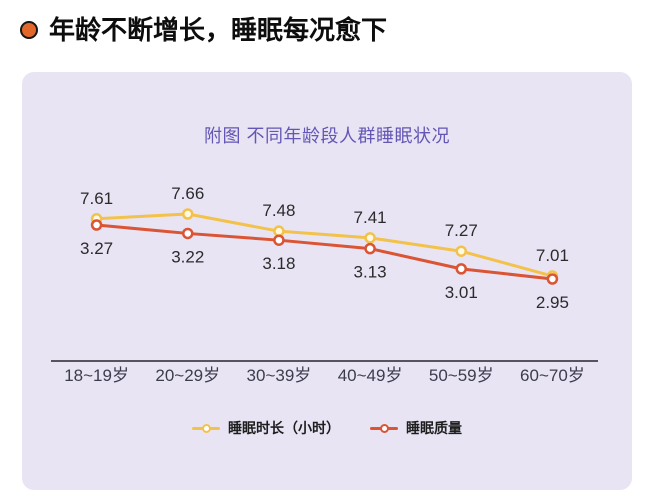 The width and height of the screenshot is (655, 500). I want to click on legend-item-sleep-quality: 睡眠质量, so click(416, 428).